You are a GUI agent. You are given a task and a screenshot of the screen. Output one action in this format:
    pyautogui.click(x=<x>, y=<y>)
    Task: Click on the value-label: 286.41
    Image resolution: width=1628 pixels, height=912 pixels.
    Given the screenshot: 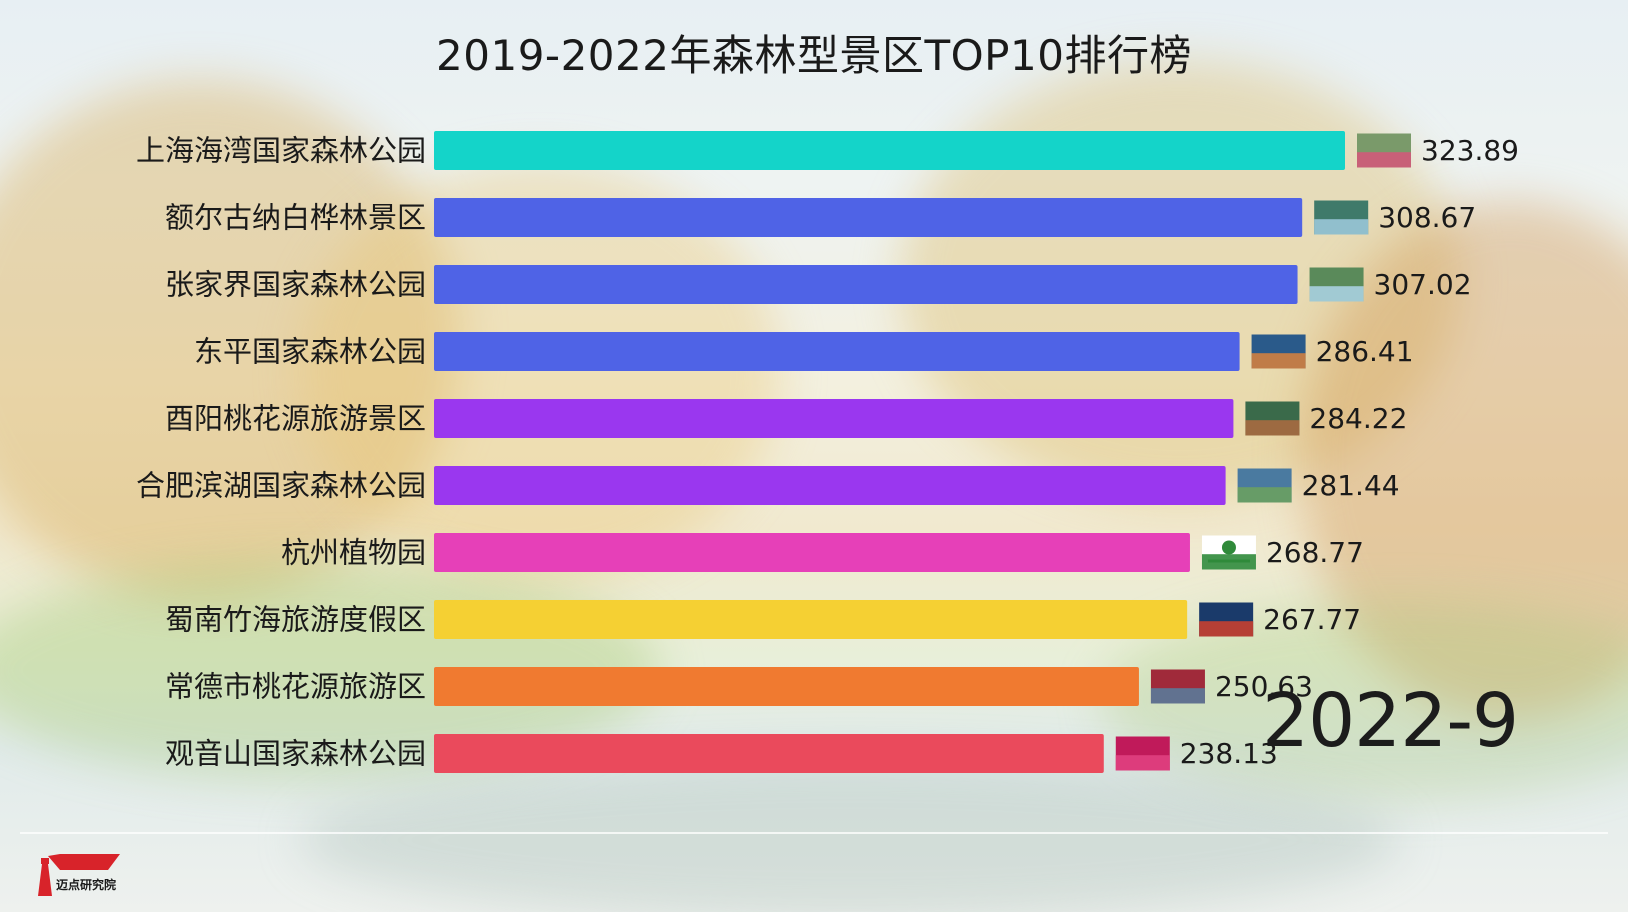 What is the action you would take?
    pyautogui.click(x=1365, y=351)
    